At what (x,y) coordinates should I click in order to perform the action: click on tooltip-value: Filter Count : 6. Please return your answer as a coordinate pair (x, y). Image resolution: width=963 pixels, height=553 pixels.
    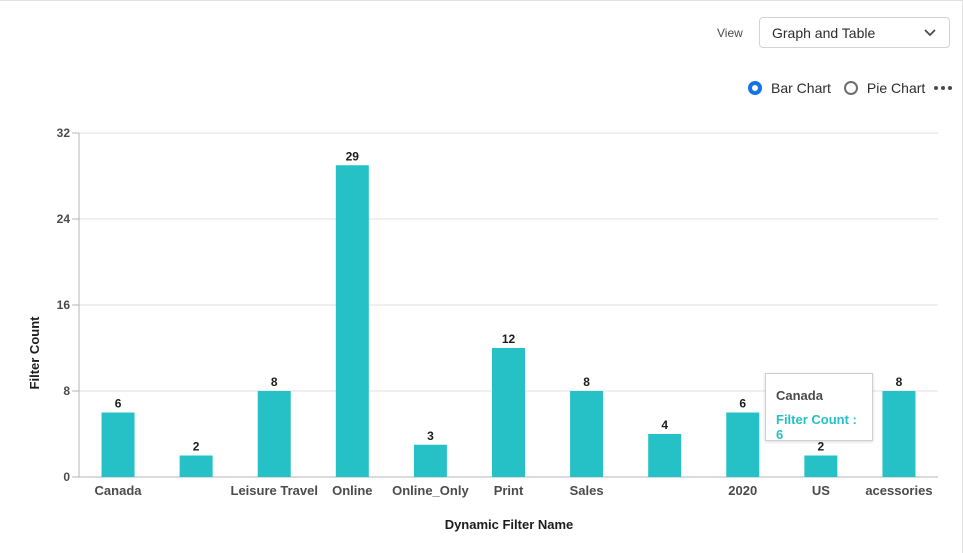
    Looking at the image, I should click on (816, 427).